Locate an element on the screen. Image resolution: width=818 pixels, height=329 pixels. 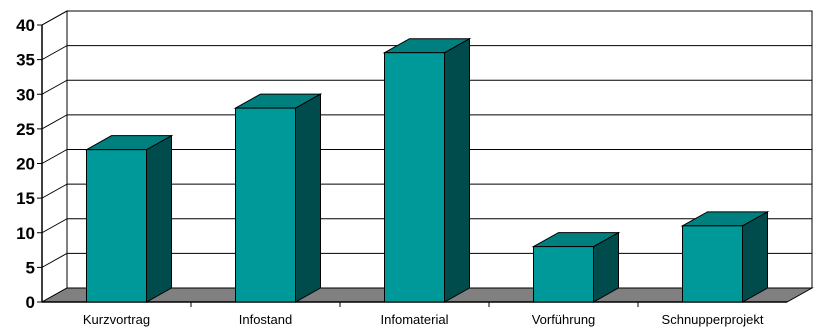
y-tick-label: 20 is located at coordinates (25, 164).